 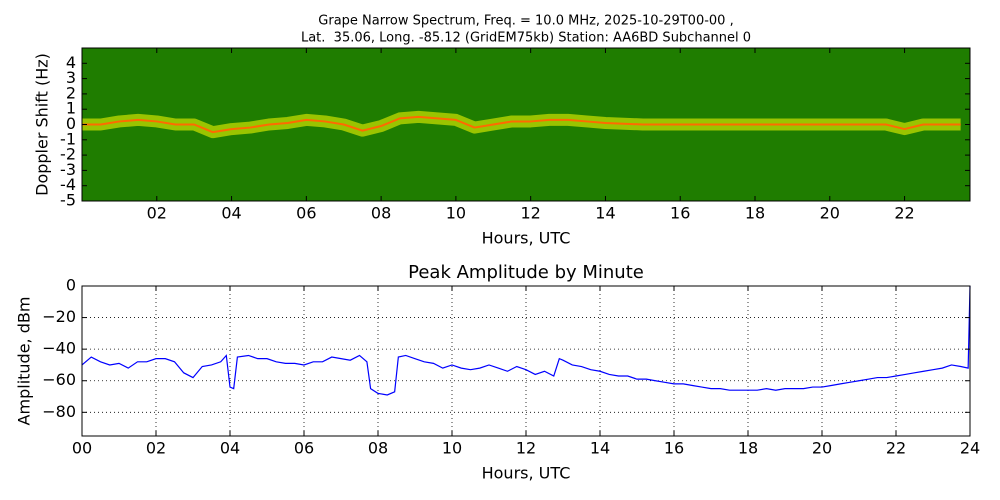 What do you see at coordinates (68, 138) in the screenshot?
I see `y-tick-label: -1` at bounding box center [68, 138].